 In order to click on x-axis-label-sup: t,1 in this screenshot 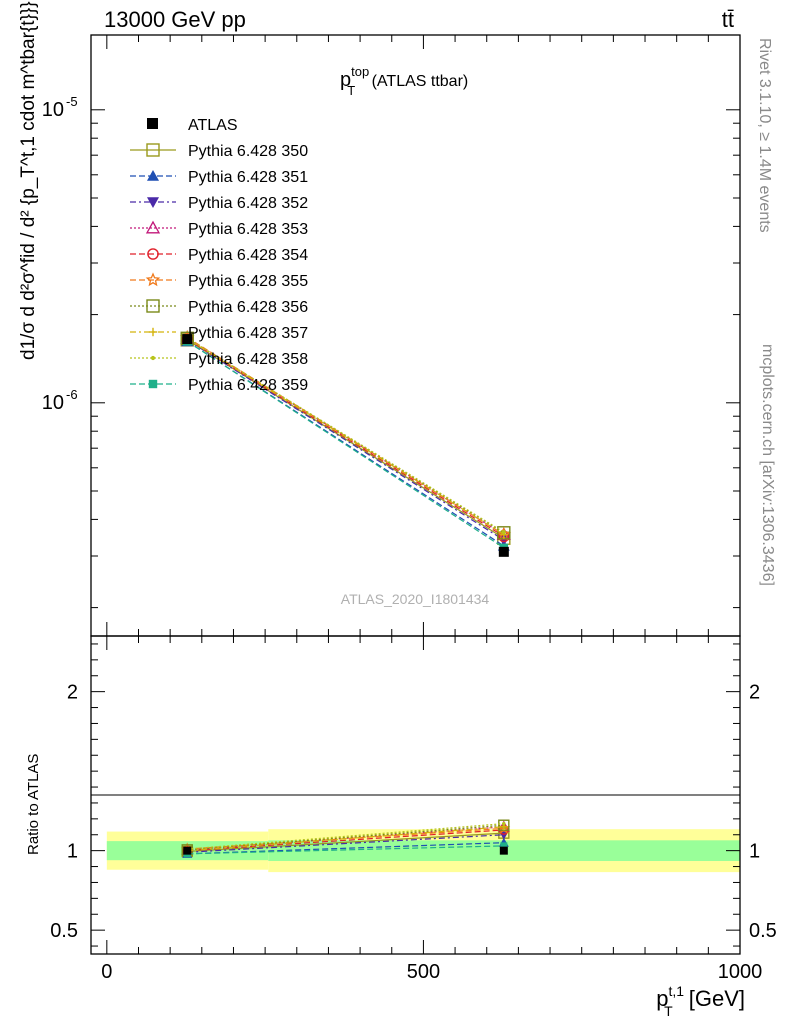, I will do `click(677, 991)`.